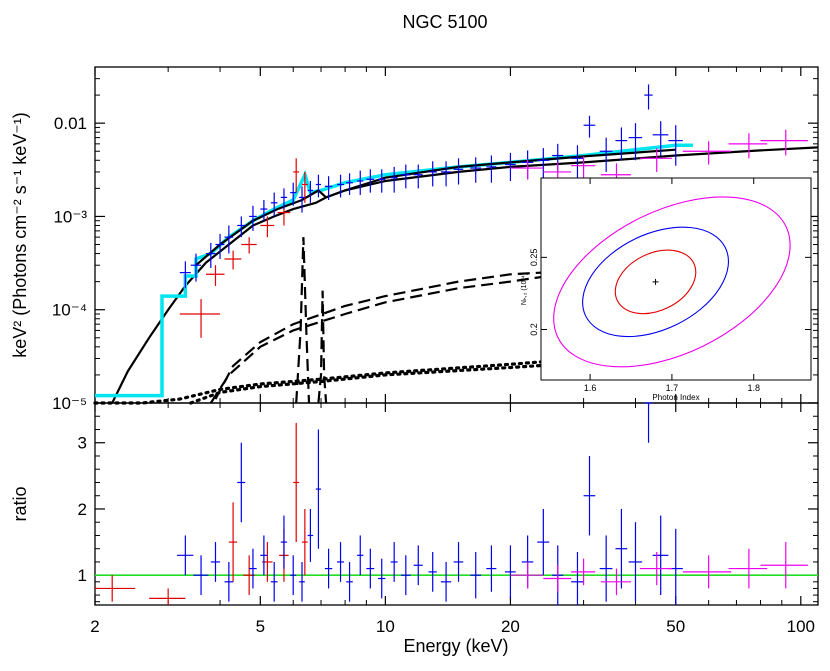 The image size is (830, 671). Describe the element at coordinates (82, 575) in the screenshot. I see `ratio-y-tick-label: 1` at that location.